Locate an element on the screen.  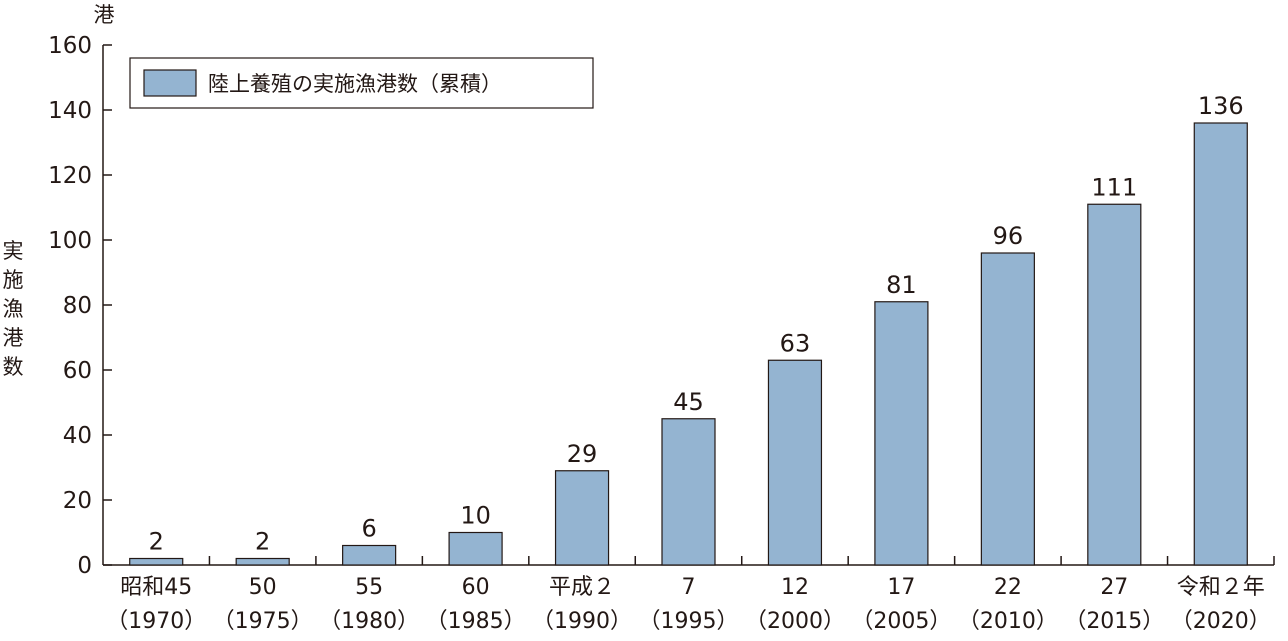
x-tick-sublabel: （1970） is located at coordinates (156, 621).